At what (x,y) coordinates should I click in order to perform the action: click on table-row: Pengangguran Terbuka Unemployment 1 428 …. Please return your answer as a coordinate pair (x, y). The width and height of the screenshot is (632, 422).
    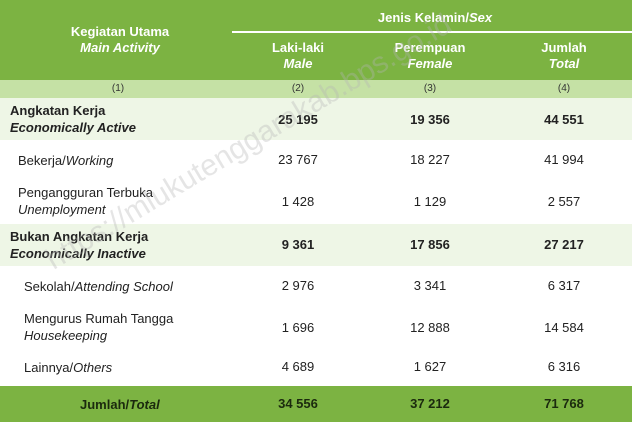
    Looking at the image, I should click on (299, 201).